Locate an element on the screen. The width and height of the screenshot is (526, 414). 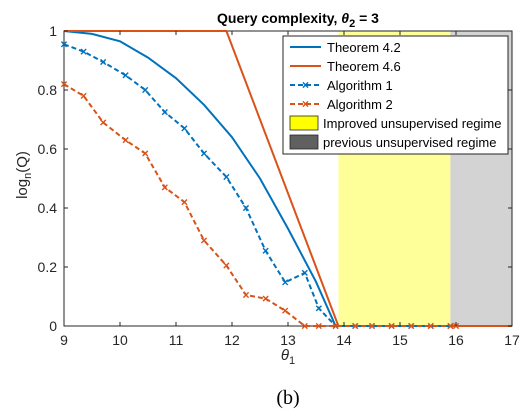
x-tick-label: 14 is located at coordinates (344, 340).